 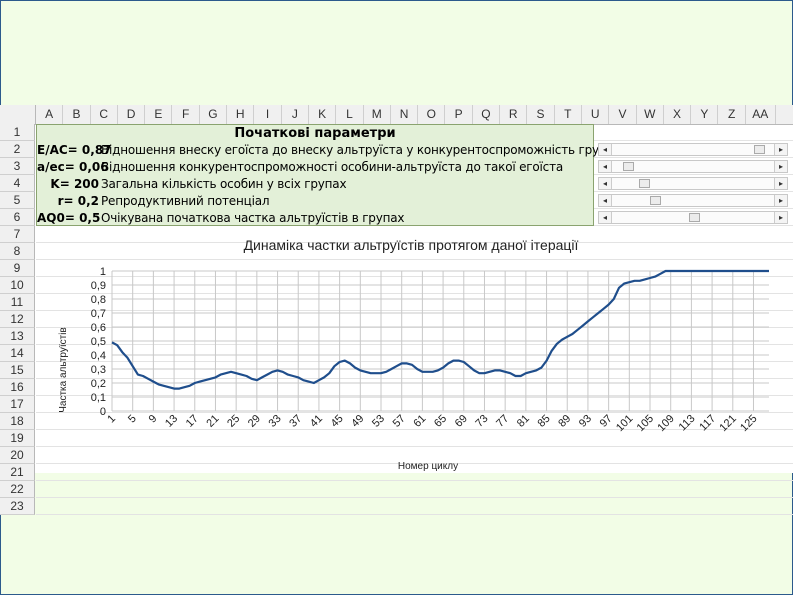 I want to click on column-header-x: X, so click(x=678, y=114).